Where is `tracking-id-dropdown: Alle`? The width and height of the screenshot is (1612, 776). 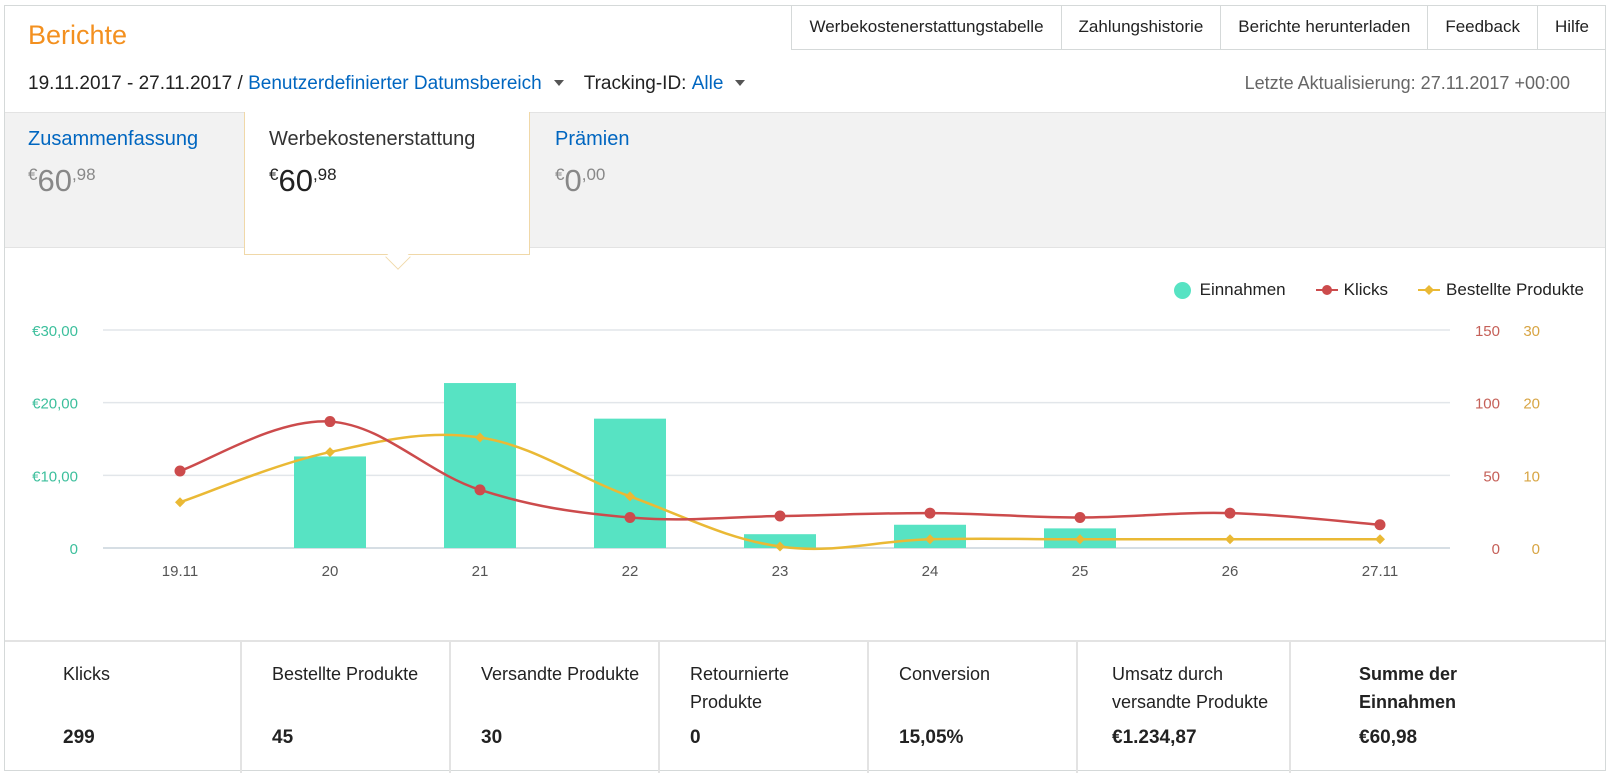 tracking-id-dropdown: Alle is located at coordinates (707, 83).